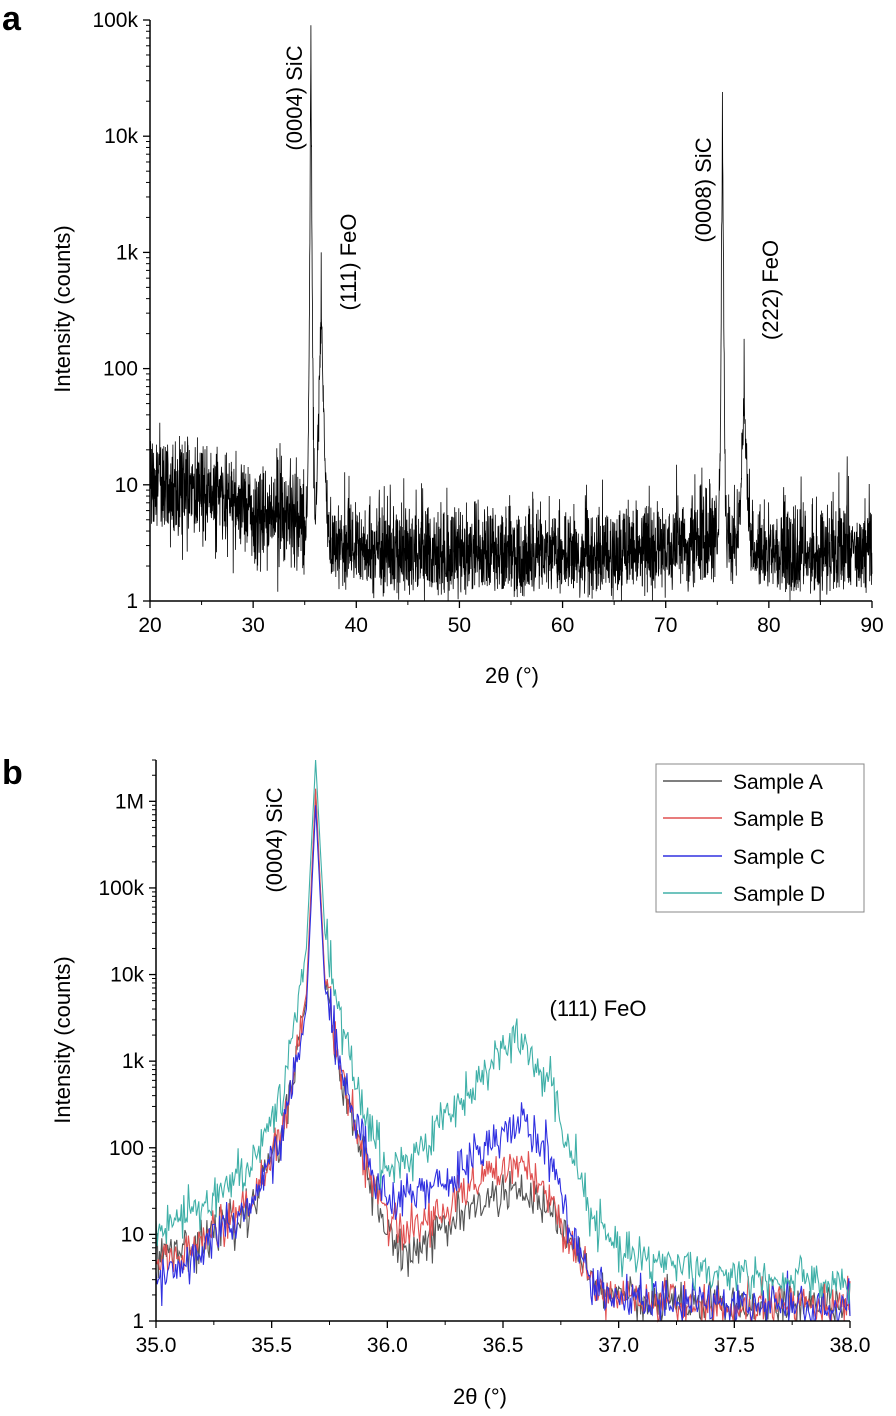  Describe the element at coordinates (459, 625) in the screenshot. I see `x-tick-label: 50` at that location.